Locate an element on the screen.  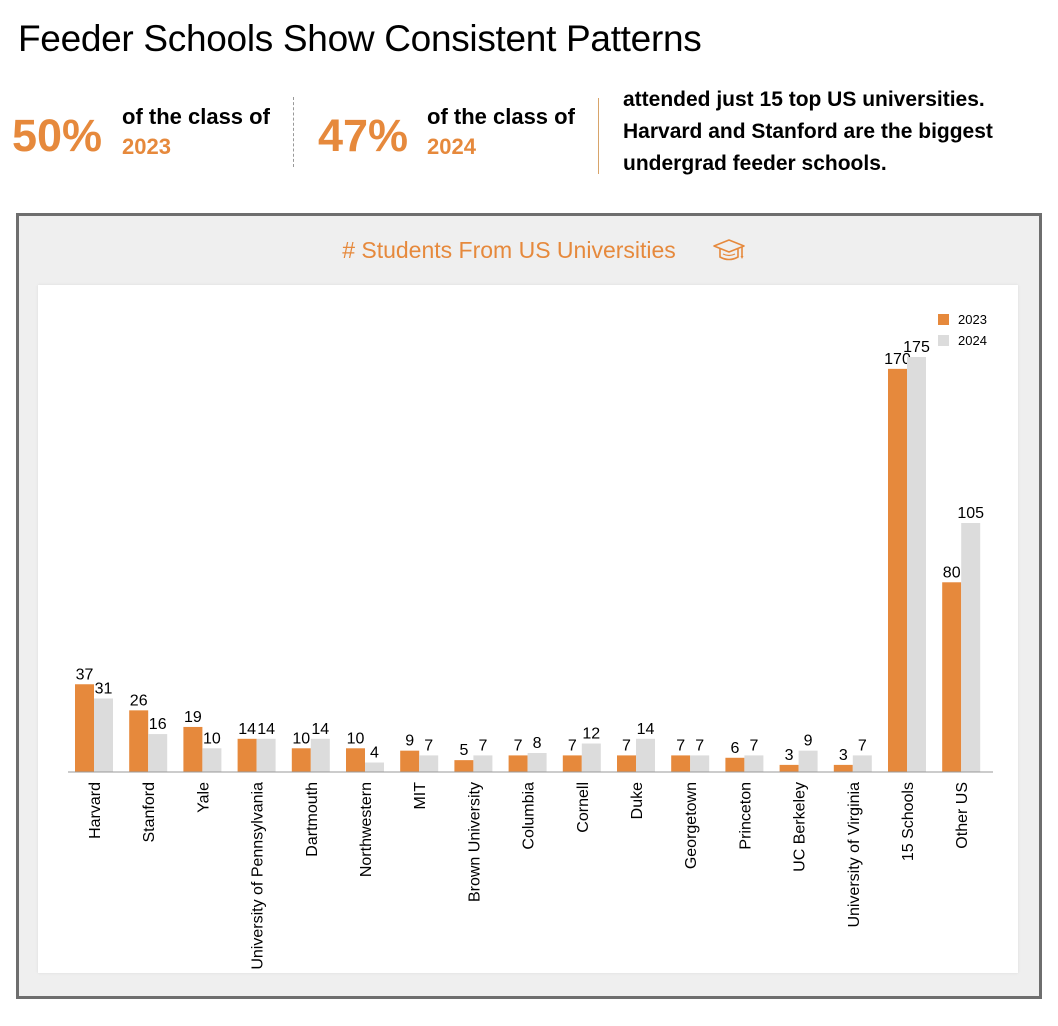
category-label: Brown University is located at coordinates (474, 842).